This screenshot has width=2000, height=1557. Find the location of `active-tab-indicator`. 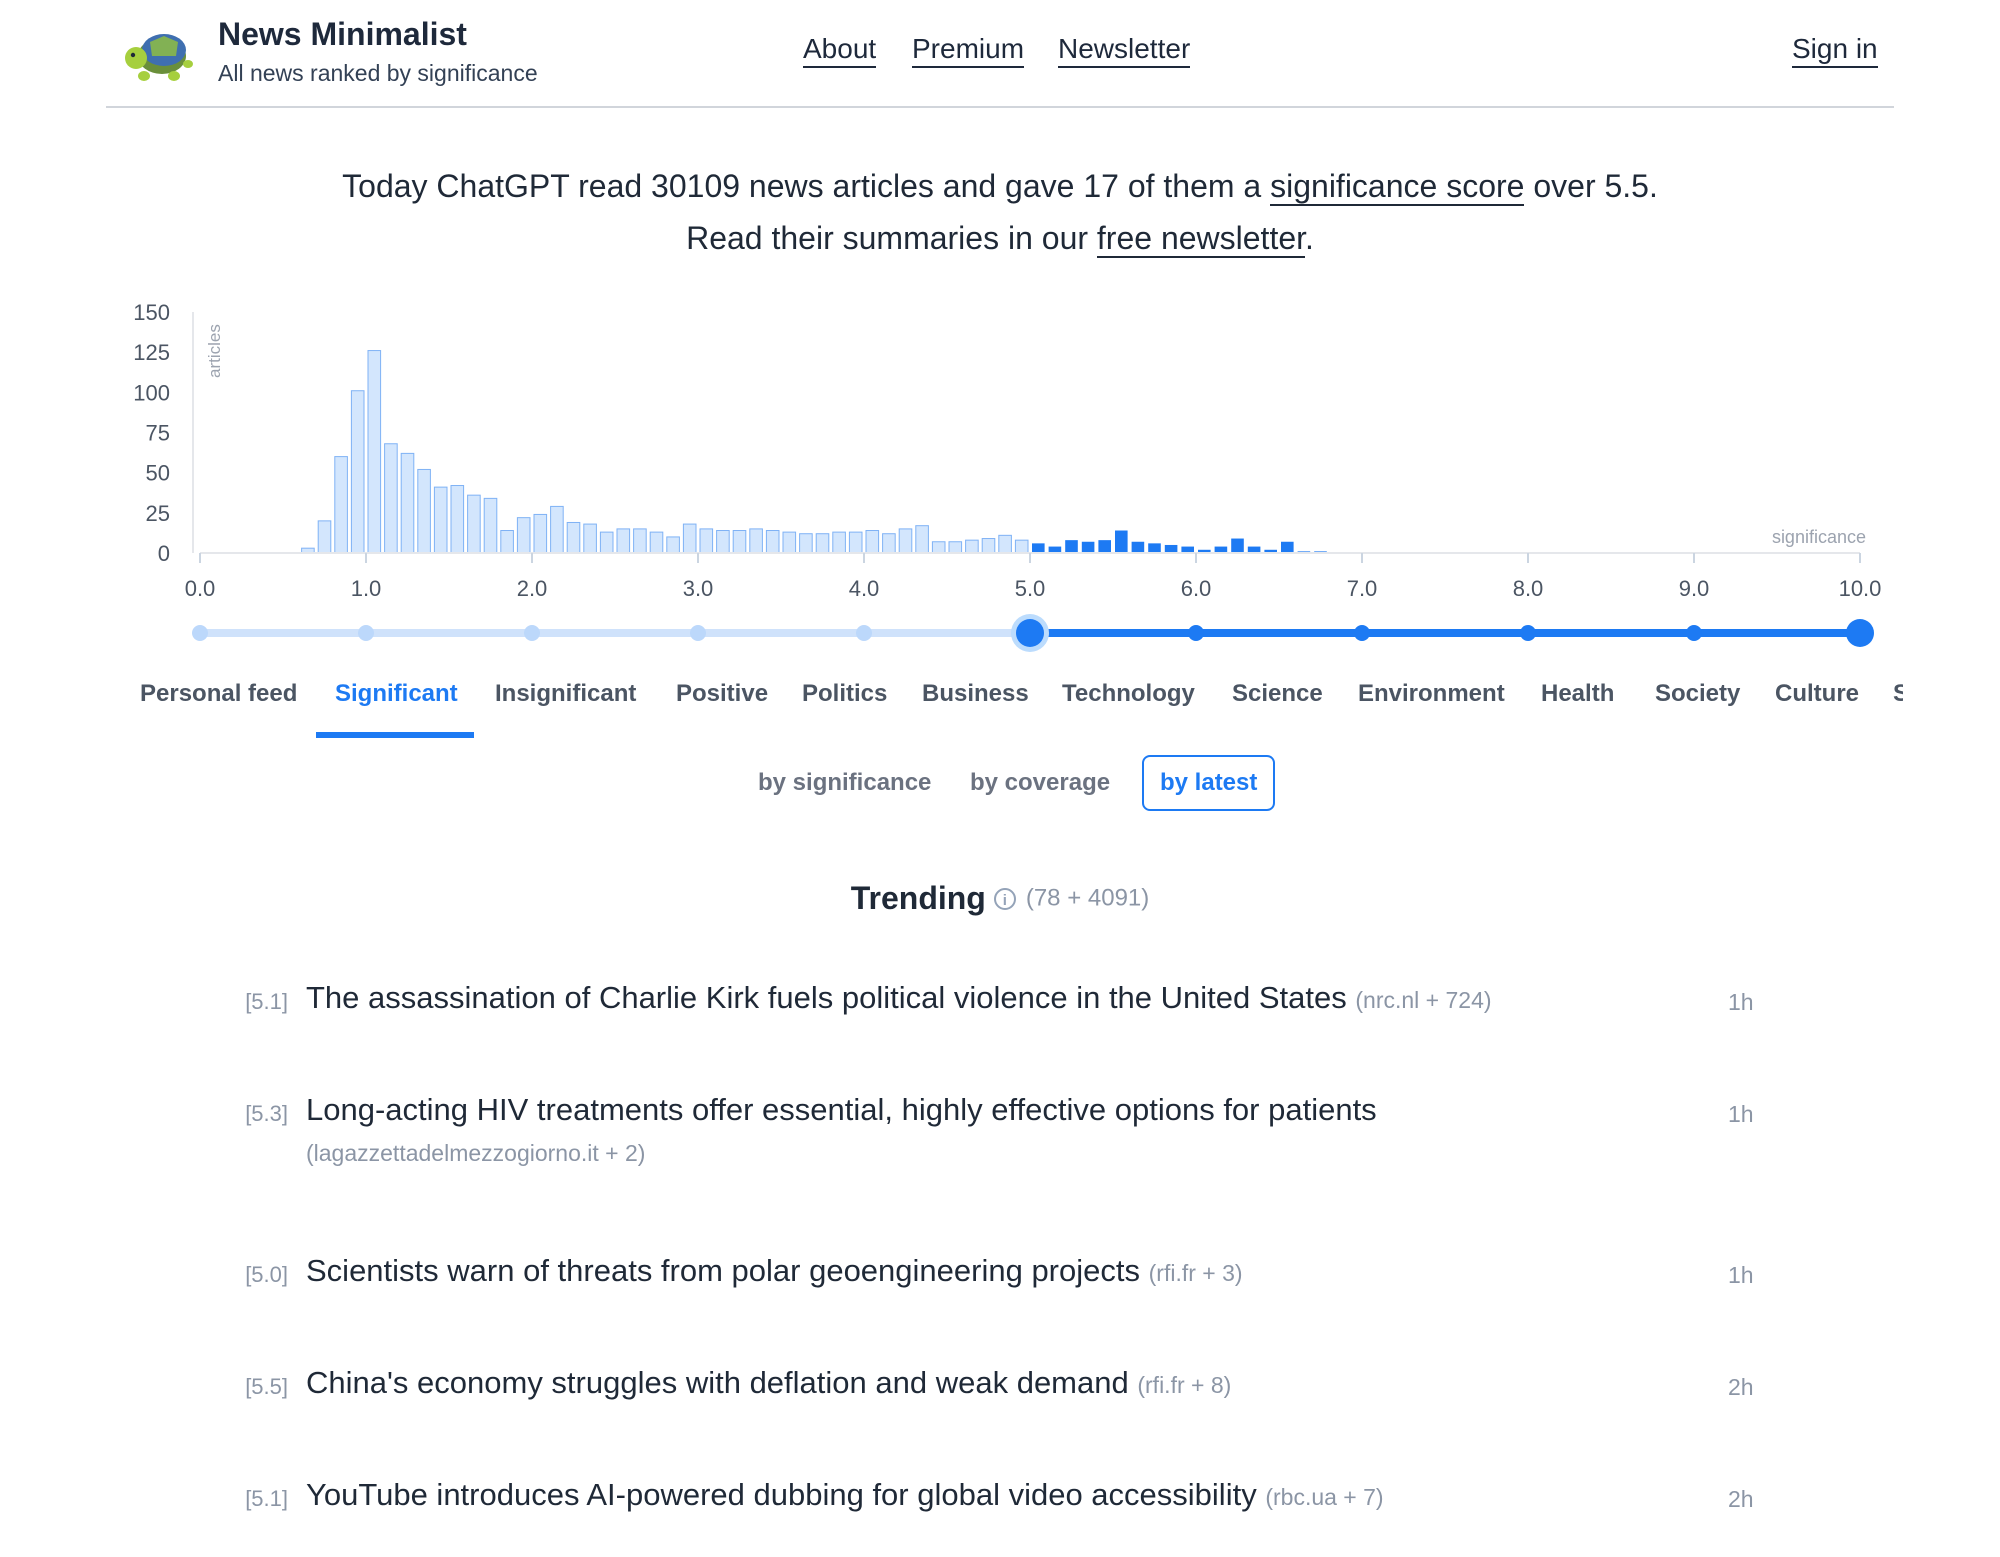

active-tab-indicator is located at coordinates (395, 735).